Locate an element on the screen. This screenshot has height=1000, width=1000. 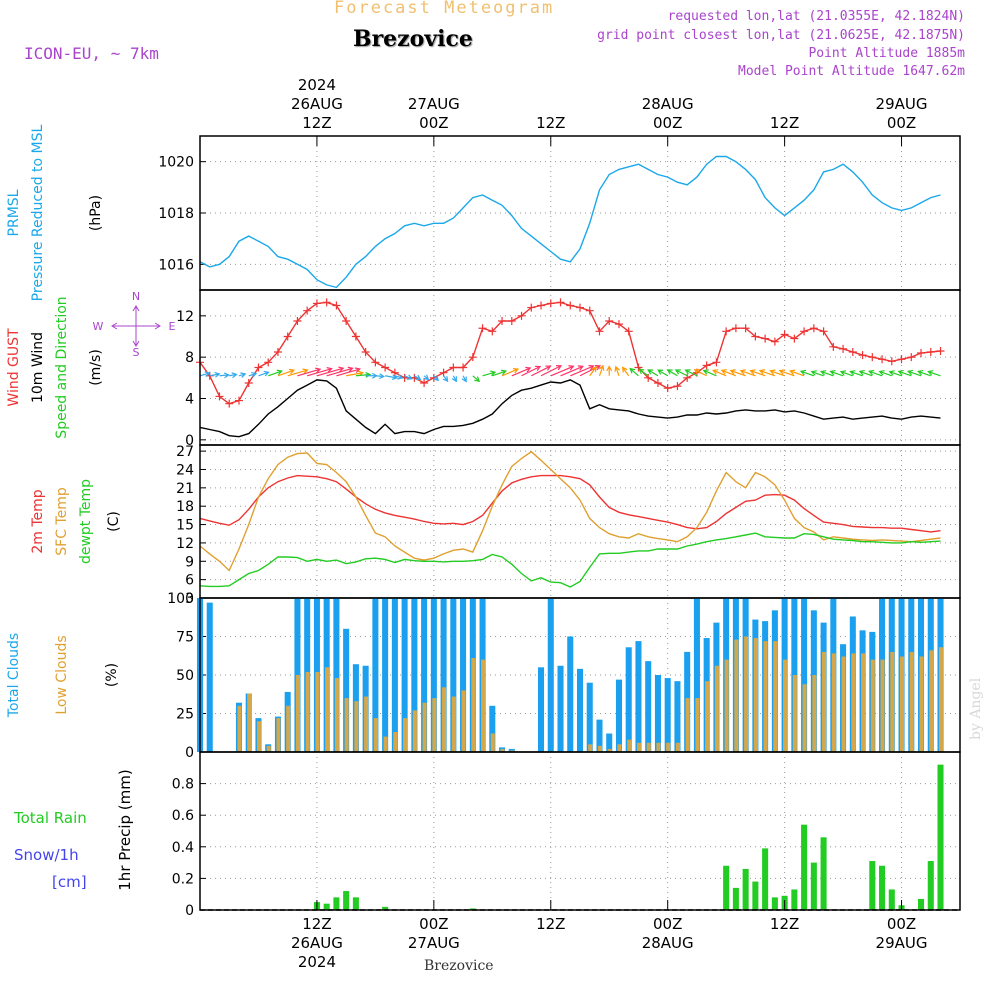
temperature-ytick-label: 3 is located at coordinates (189, 599).